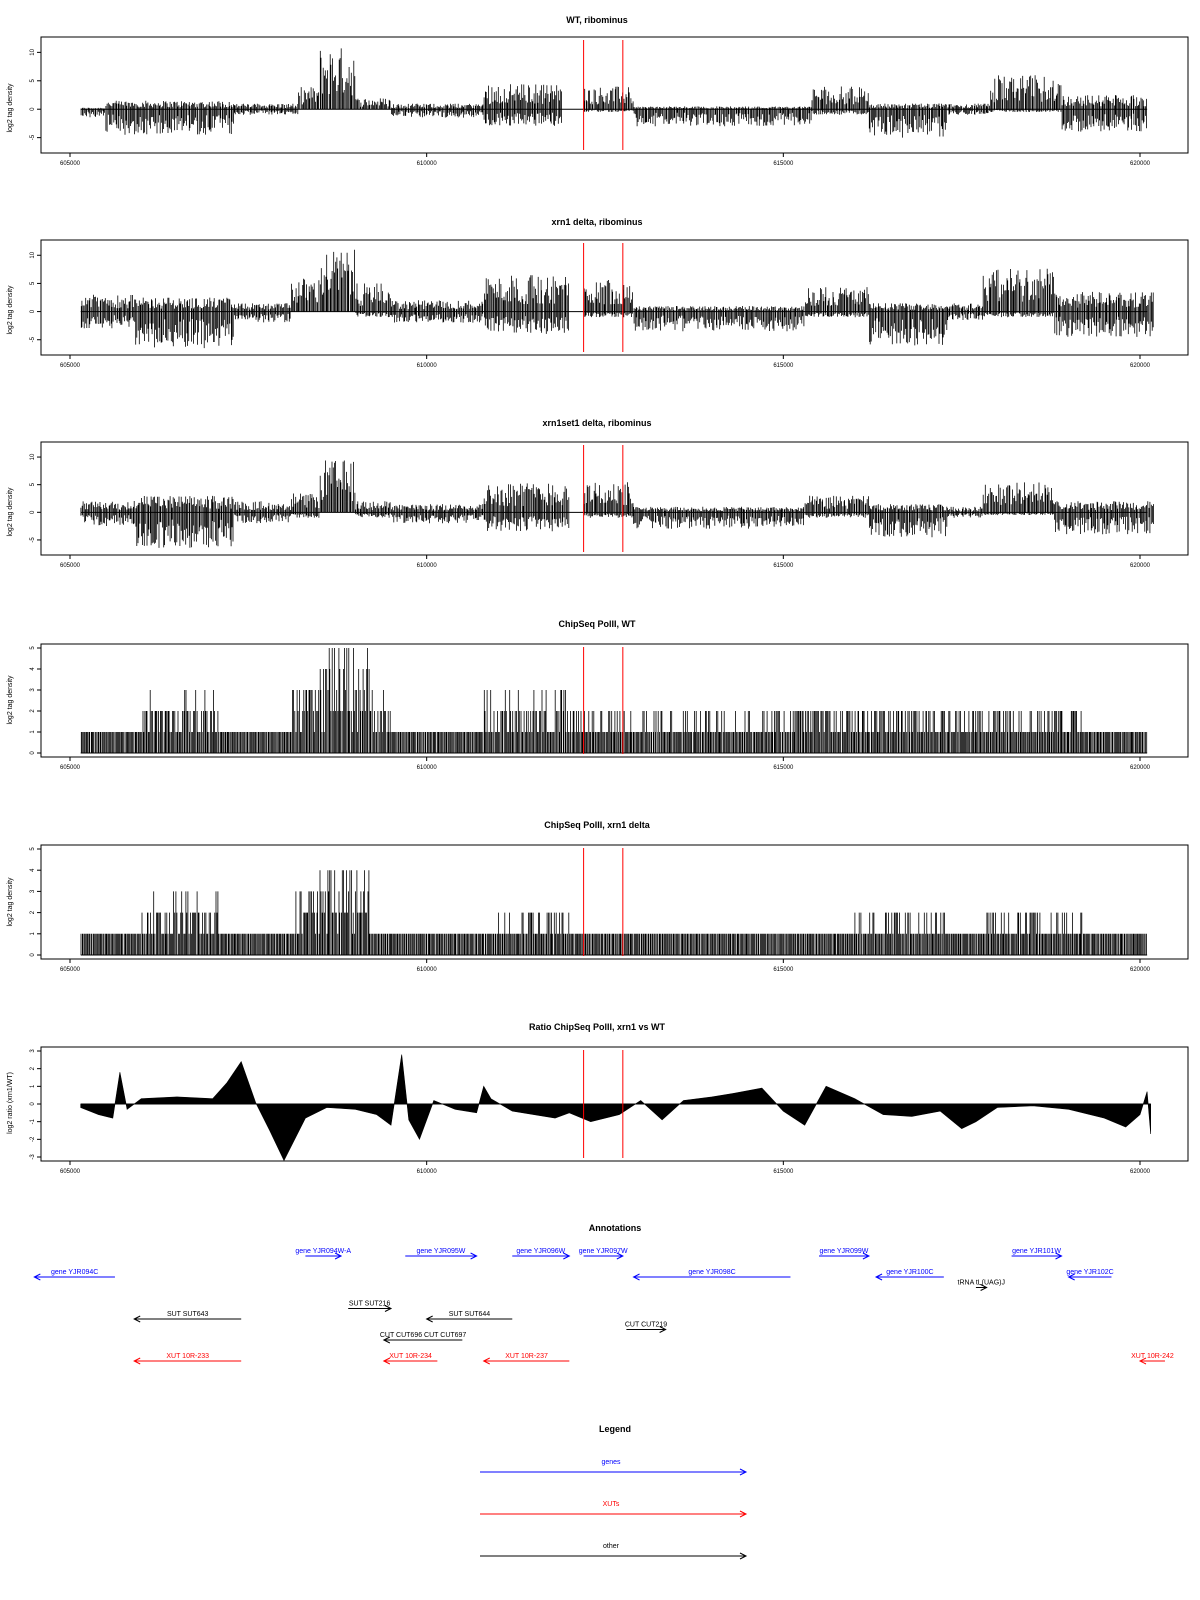 Image resolution: width=1200 pixels, height=1600 pixels. I want to click on annotation-gene: gene YJR098C, so click(711, 1275).